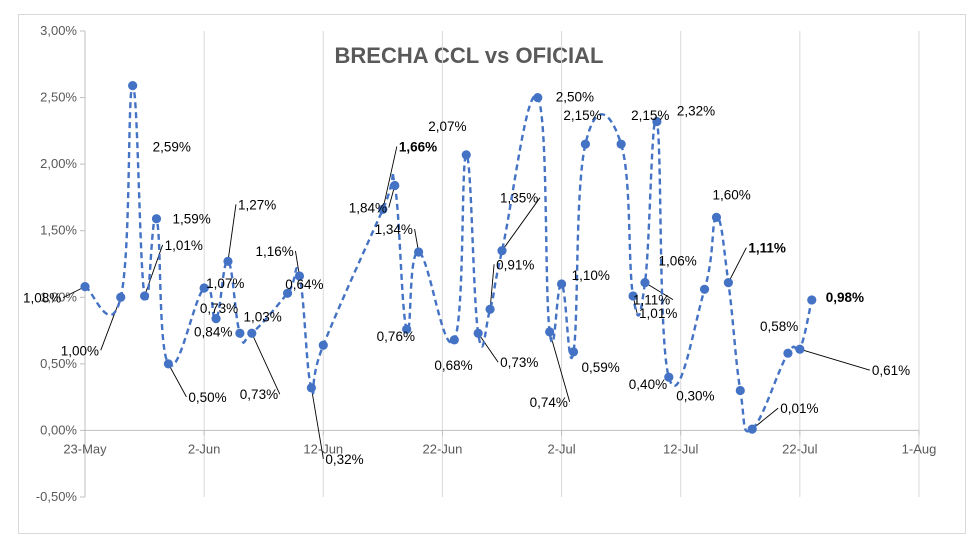  What do you see at coordinates (800, 448) in the screenshot?
I see `x-tick-label: 22-Jul` at bounding box center [800, 448].